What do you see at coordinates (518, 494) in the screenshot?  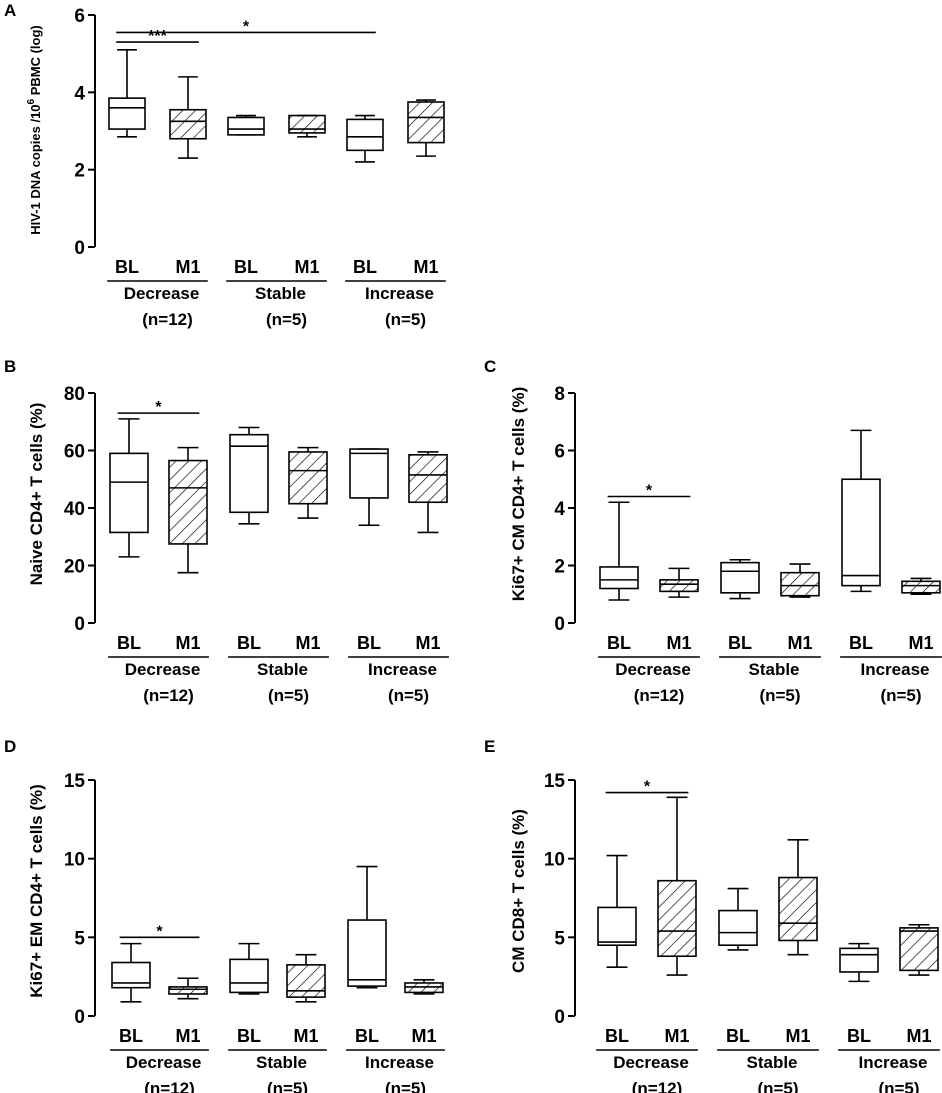 I see `y-axis-label: Ki67+ CM CD4+ T cells (%)` at bounding box center [518, 494].